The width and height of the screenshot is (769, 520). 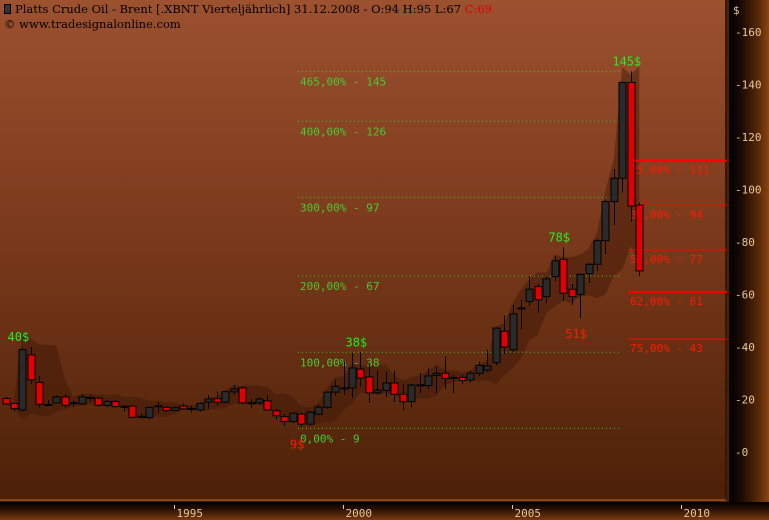 I want to click on fib-retracement-label: 75,00% - 43, so click(x=666, y=348).